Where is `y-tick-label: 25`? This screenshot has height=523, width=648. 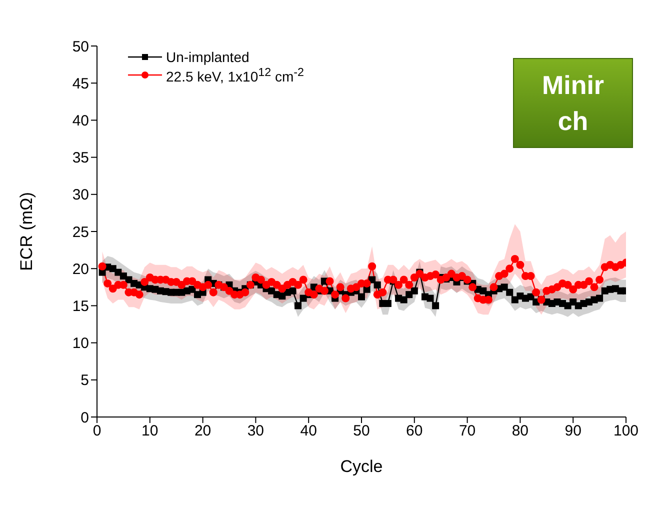 y-tick-label: 25 is located at coordinates (80, 232).